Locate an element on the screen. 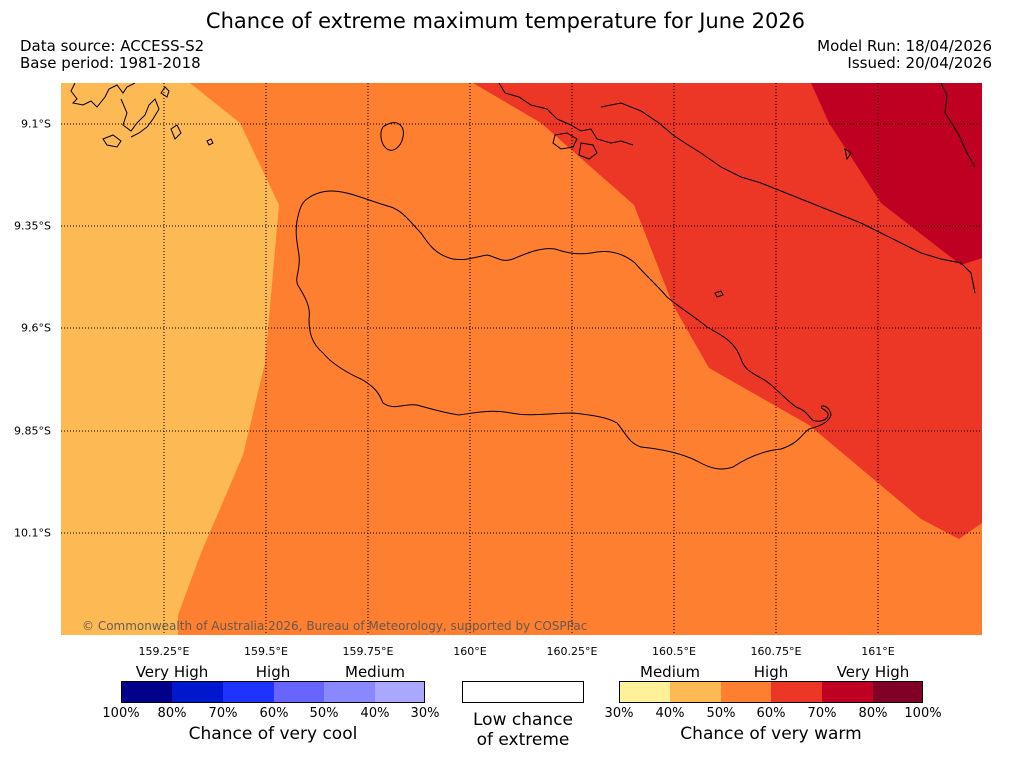  warm-heading-very-high: Very High is located at coordinates (873, 672).